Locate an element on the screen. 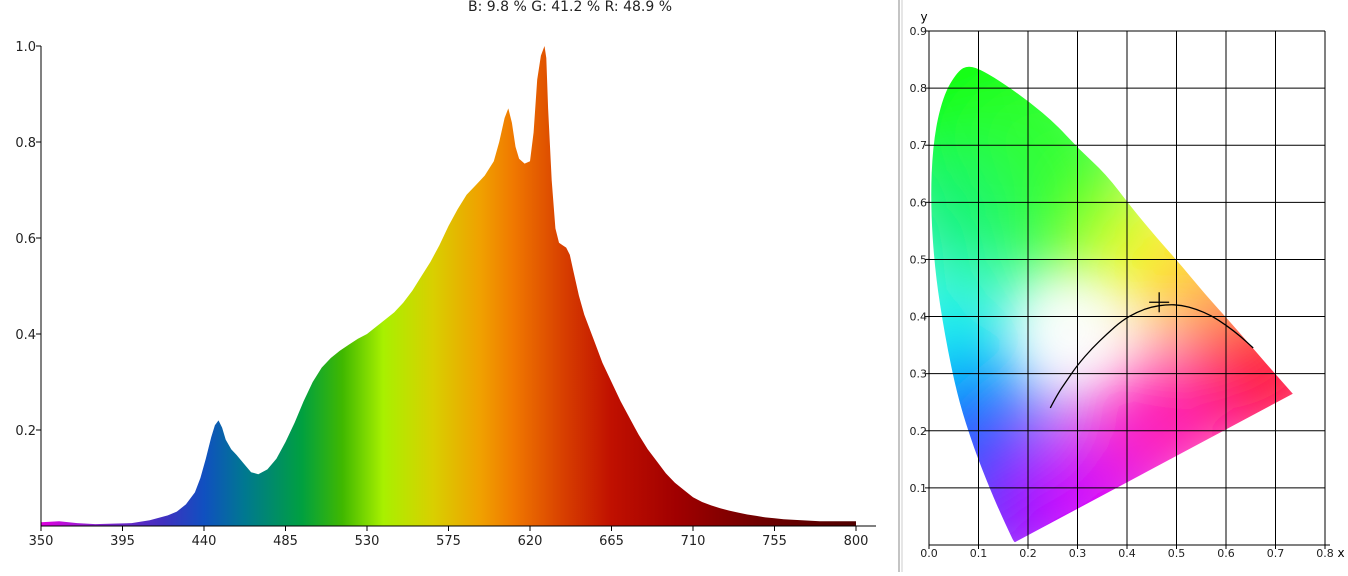 The image size is (1348, 576). cie-x-tick-label: 0.3 is located at coordinates (1078, 553).